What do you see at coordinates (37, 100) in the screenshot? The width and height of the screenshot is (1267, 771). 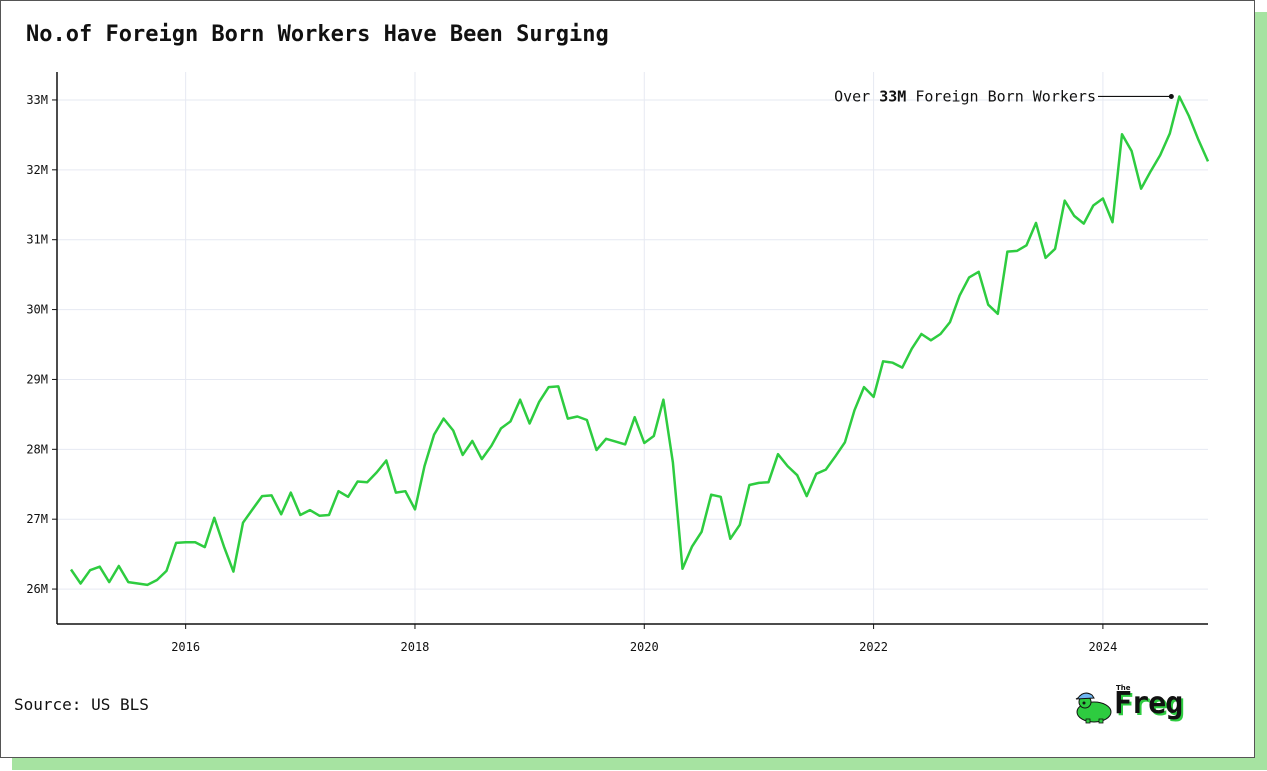 I see `y-tick-label: 33M` at bounding box center [37, 100].